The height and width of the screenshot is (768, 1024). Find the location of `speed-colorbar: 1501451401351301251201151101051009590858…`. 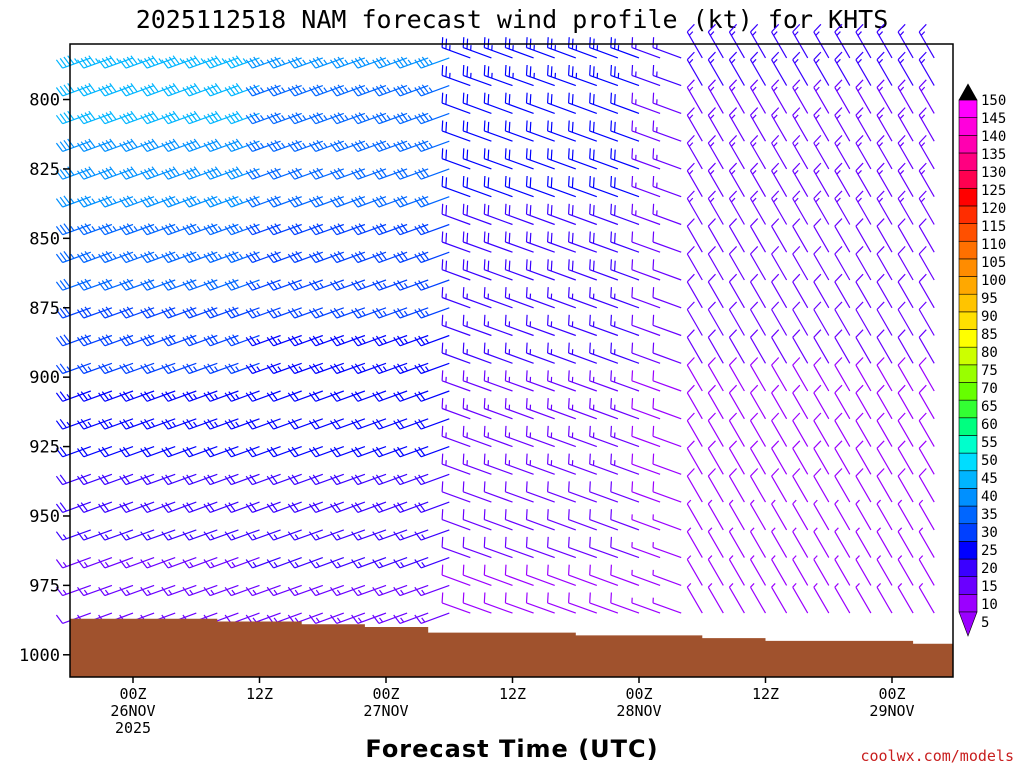

speed-colorbar: 1501451401351301251201151101051009590858… is located at coordinates (982, 360).